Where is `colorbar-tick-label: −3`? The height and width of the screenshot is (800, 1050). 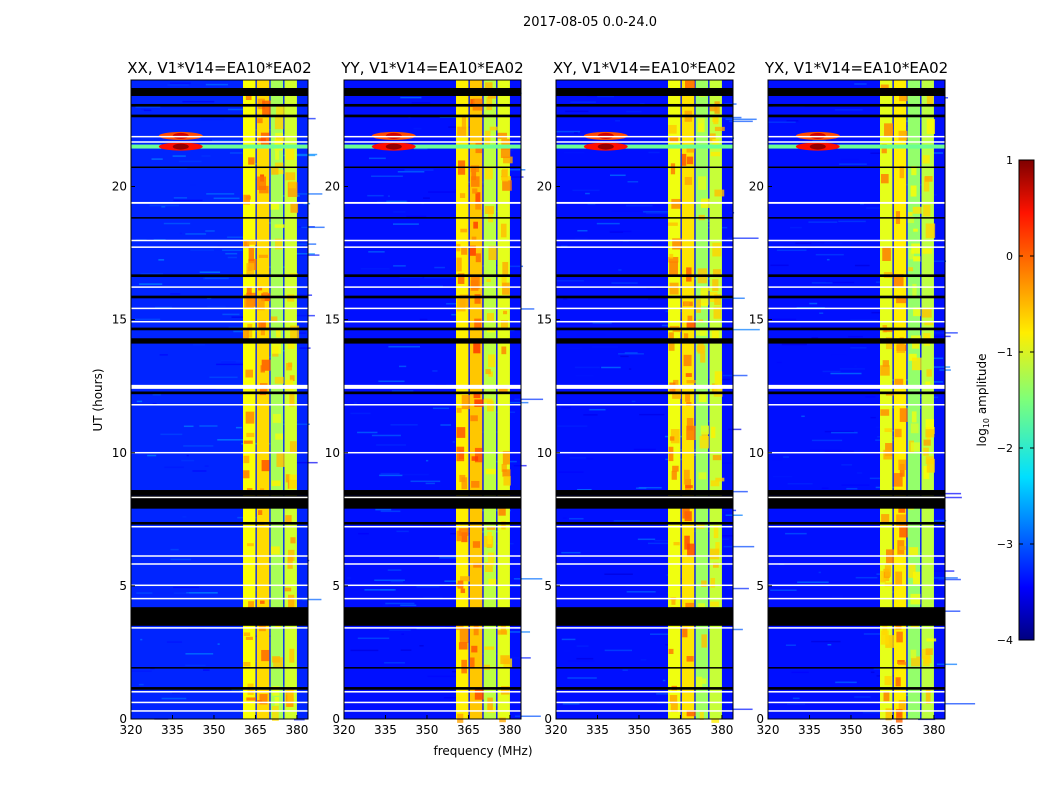 colorbar-tick-label: −3 is located at coordinates (1005, 544).